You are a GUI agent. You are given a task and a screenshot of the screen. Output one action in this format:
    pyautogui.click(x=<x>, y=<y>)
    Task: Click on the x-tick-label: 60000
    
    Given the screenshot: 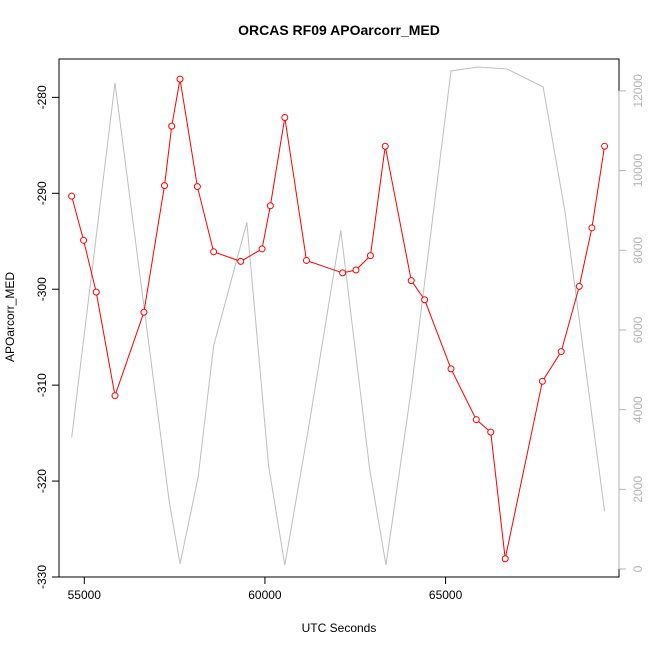 What is the action you would take?
    pyautogui.click(x=265, y=595)
    